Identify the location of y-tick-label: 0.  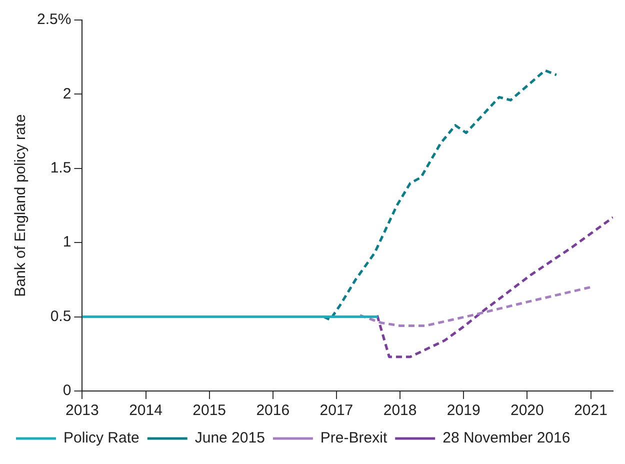
(67, 391).